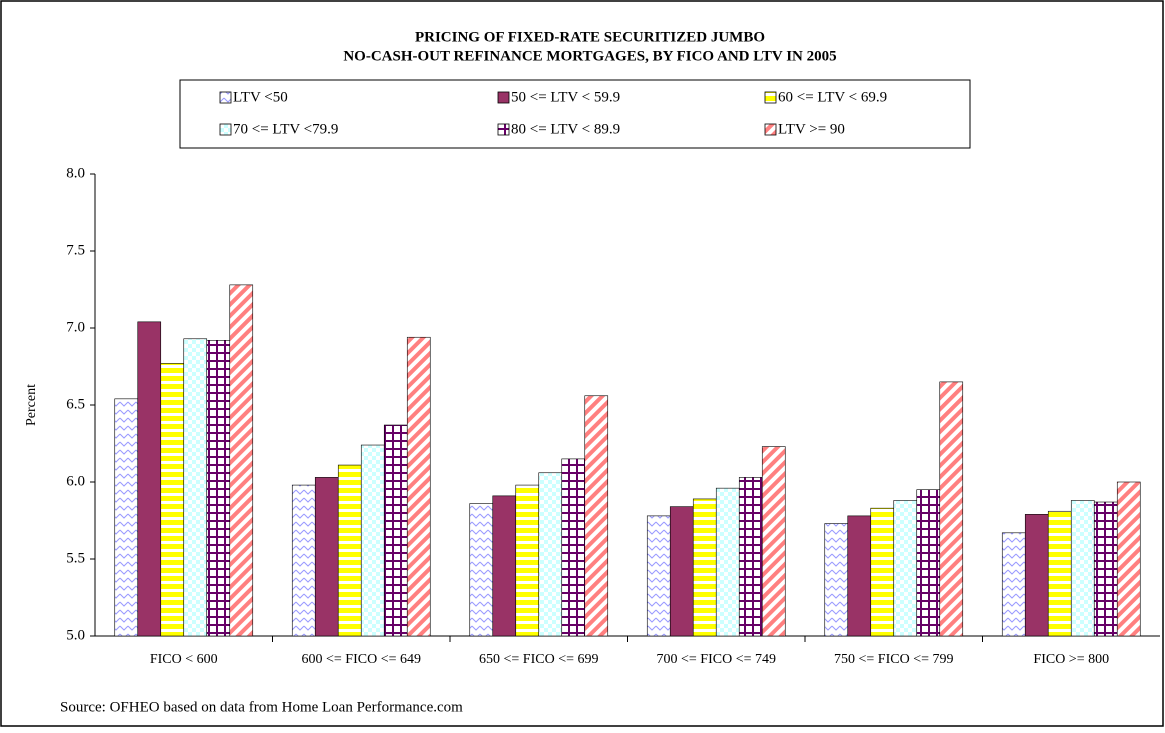 The height and width of the screenshot is (733, 1165). What do you see at coordinates (575, 114) in the screenshot?
I see `legend-box` at bounding box center [575, 114].